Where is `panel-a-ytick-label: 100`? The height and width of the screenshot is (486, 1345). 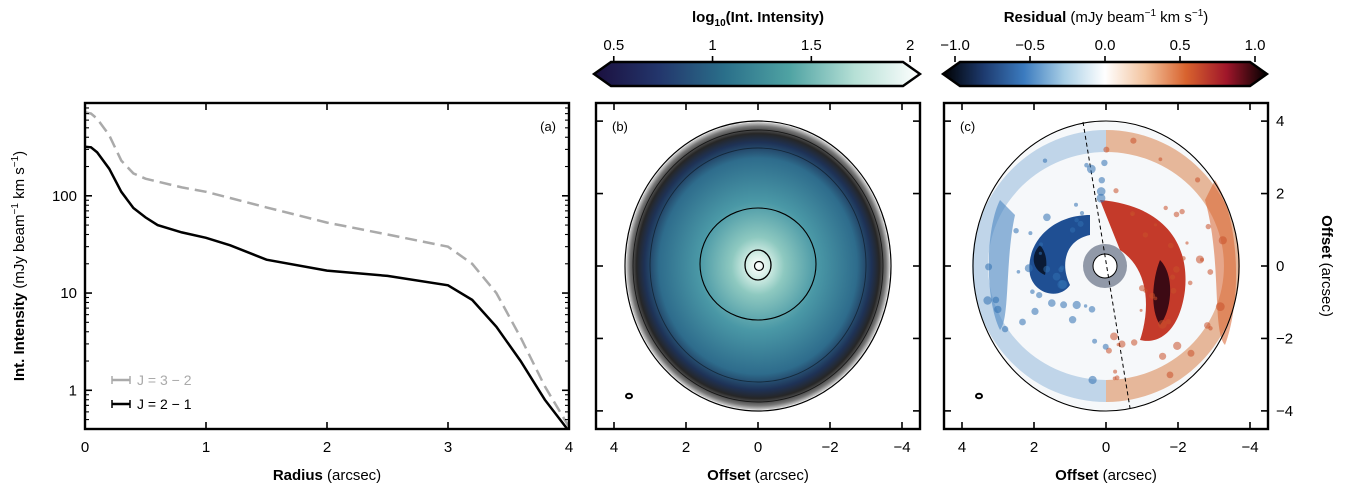 panel-a-ytick-label: 100 is located at coordinates (64, 196).